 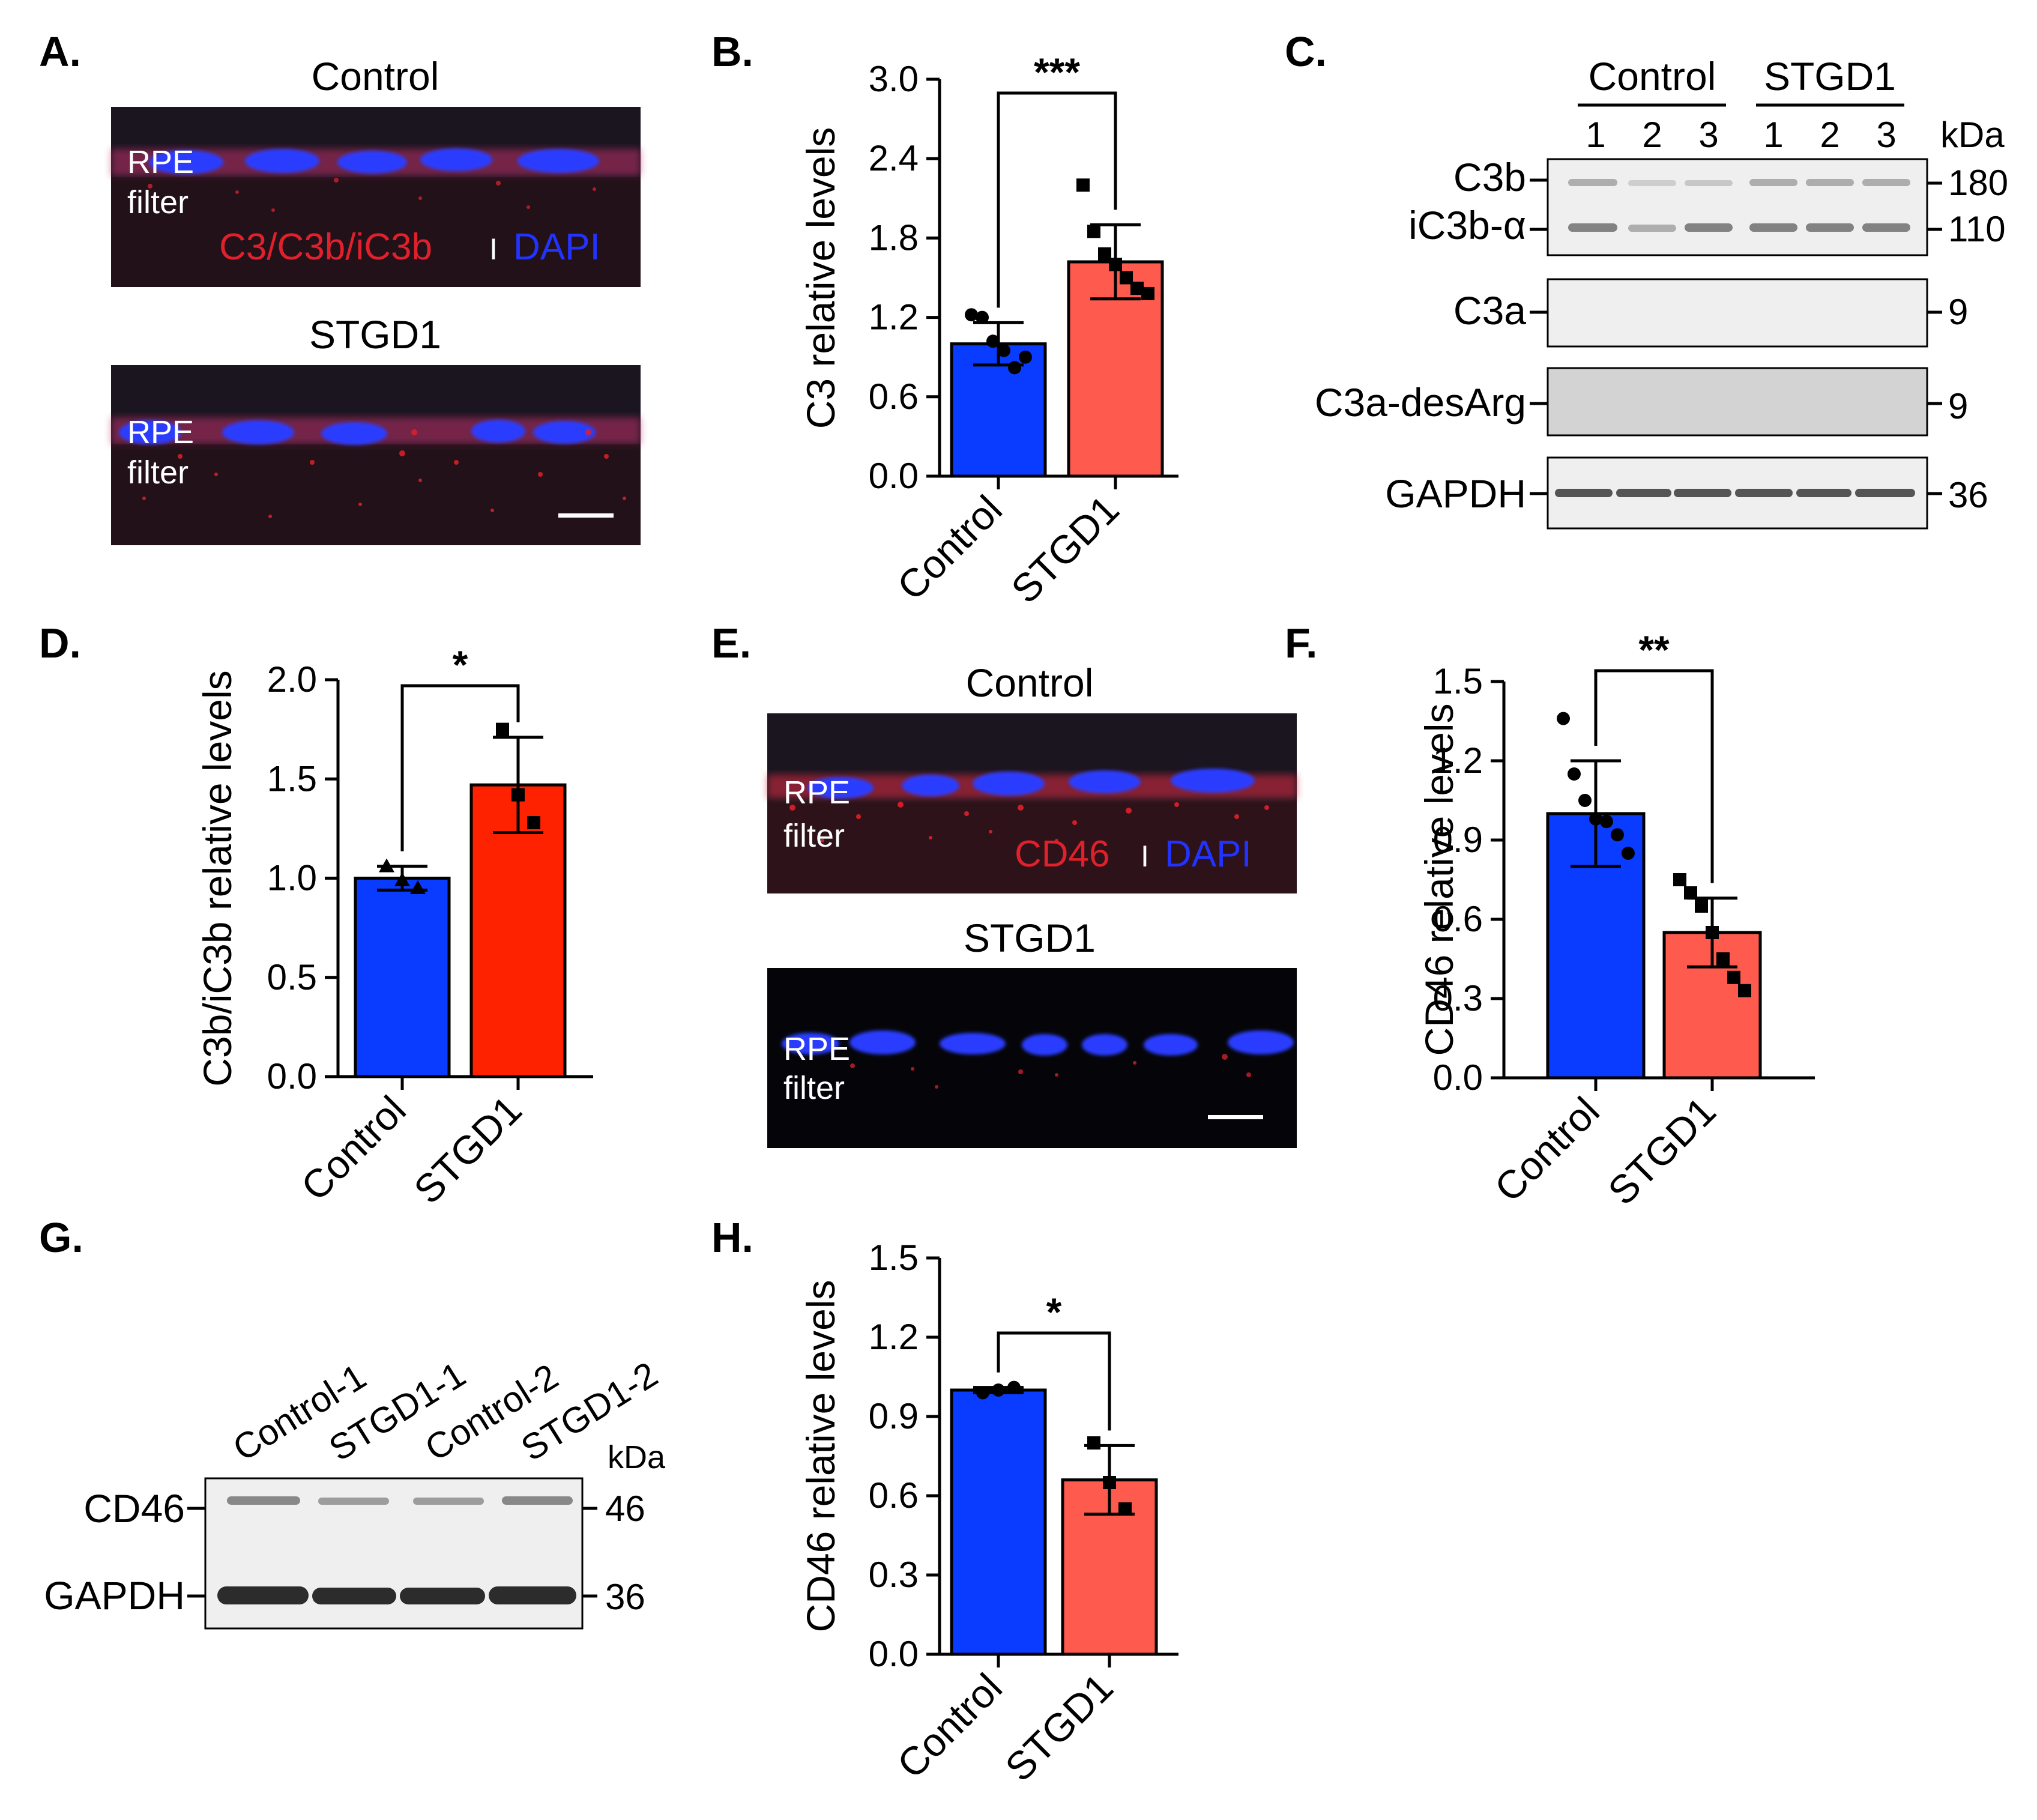 I want to click on b-y-axis-label: C3 relative levels, so click(x=820, y=278).